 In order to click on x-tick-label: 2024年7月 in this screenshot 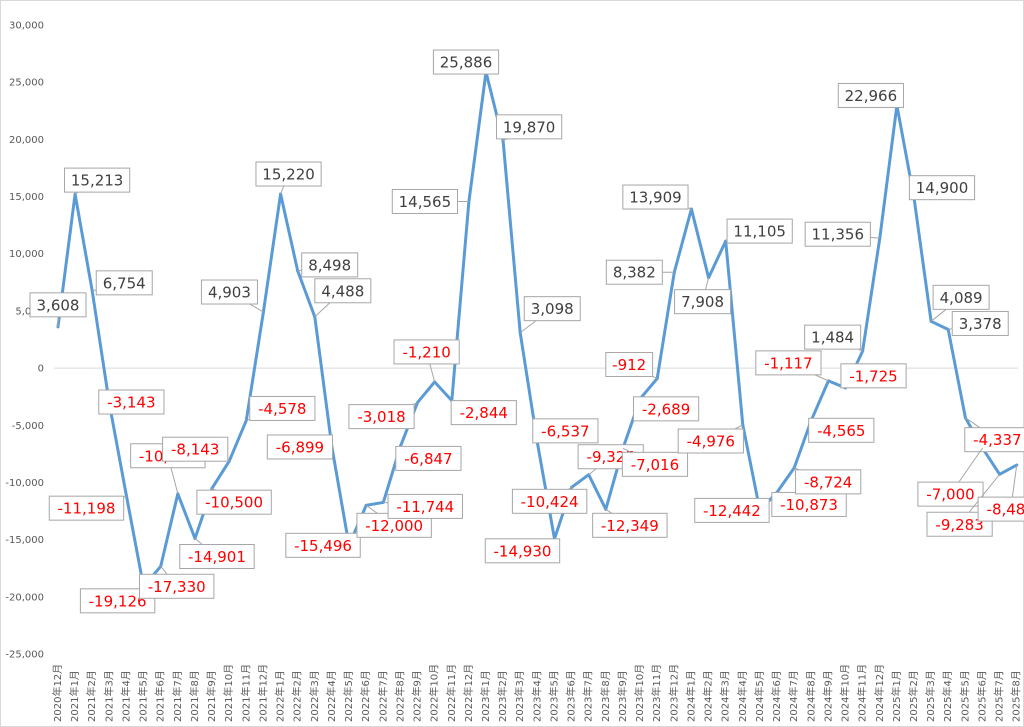, I will do `click(793, 696)`.